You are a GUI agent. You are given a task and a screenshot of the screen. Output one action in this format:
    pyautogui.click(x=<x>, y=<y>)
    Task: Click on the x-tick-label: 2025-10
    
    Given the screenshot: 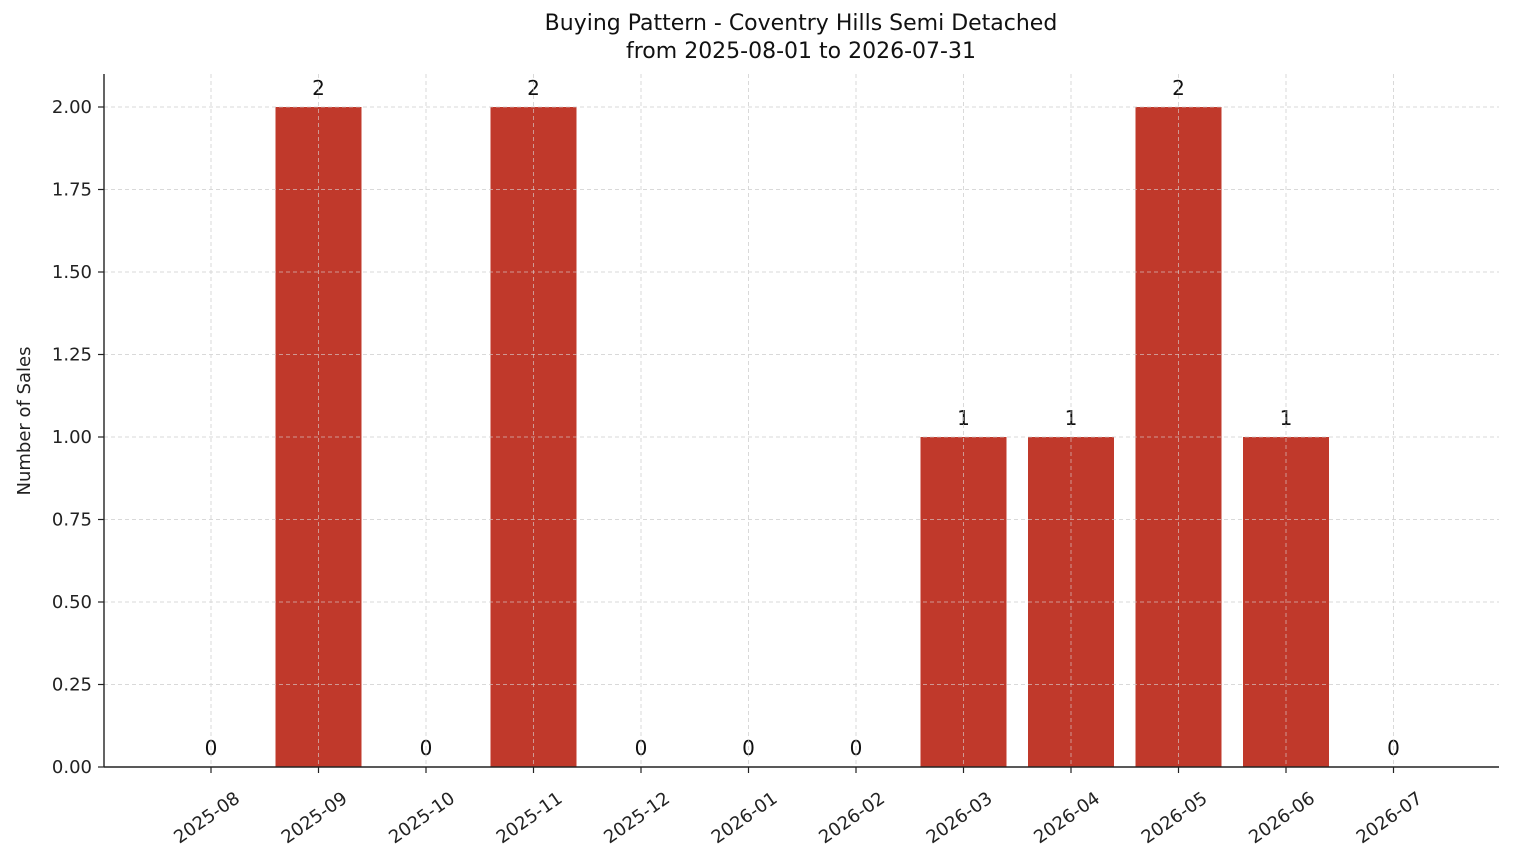 What is the action you would take?
    pyautogui.click(x=422, y=818)
    